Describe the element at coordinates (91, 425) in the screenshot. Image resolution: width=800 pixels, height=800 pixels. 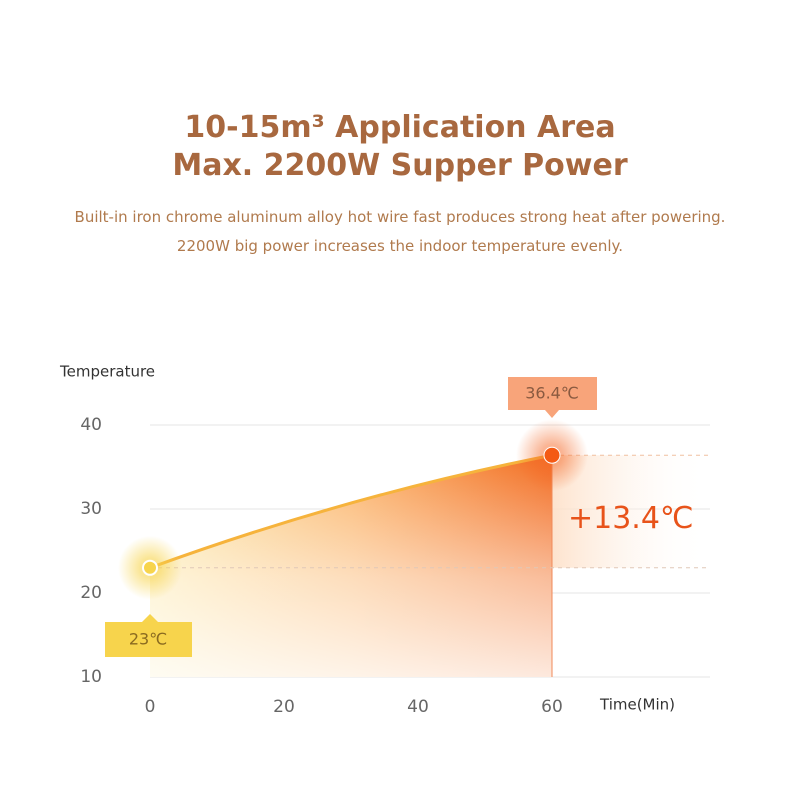
I see `y-tick-label: 40` at that location.